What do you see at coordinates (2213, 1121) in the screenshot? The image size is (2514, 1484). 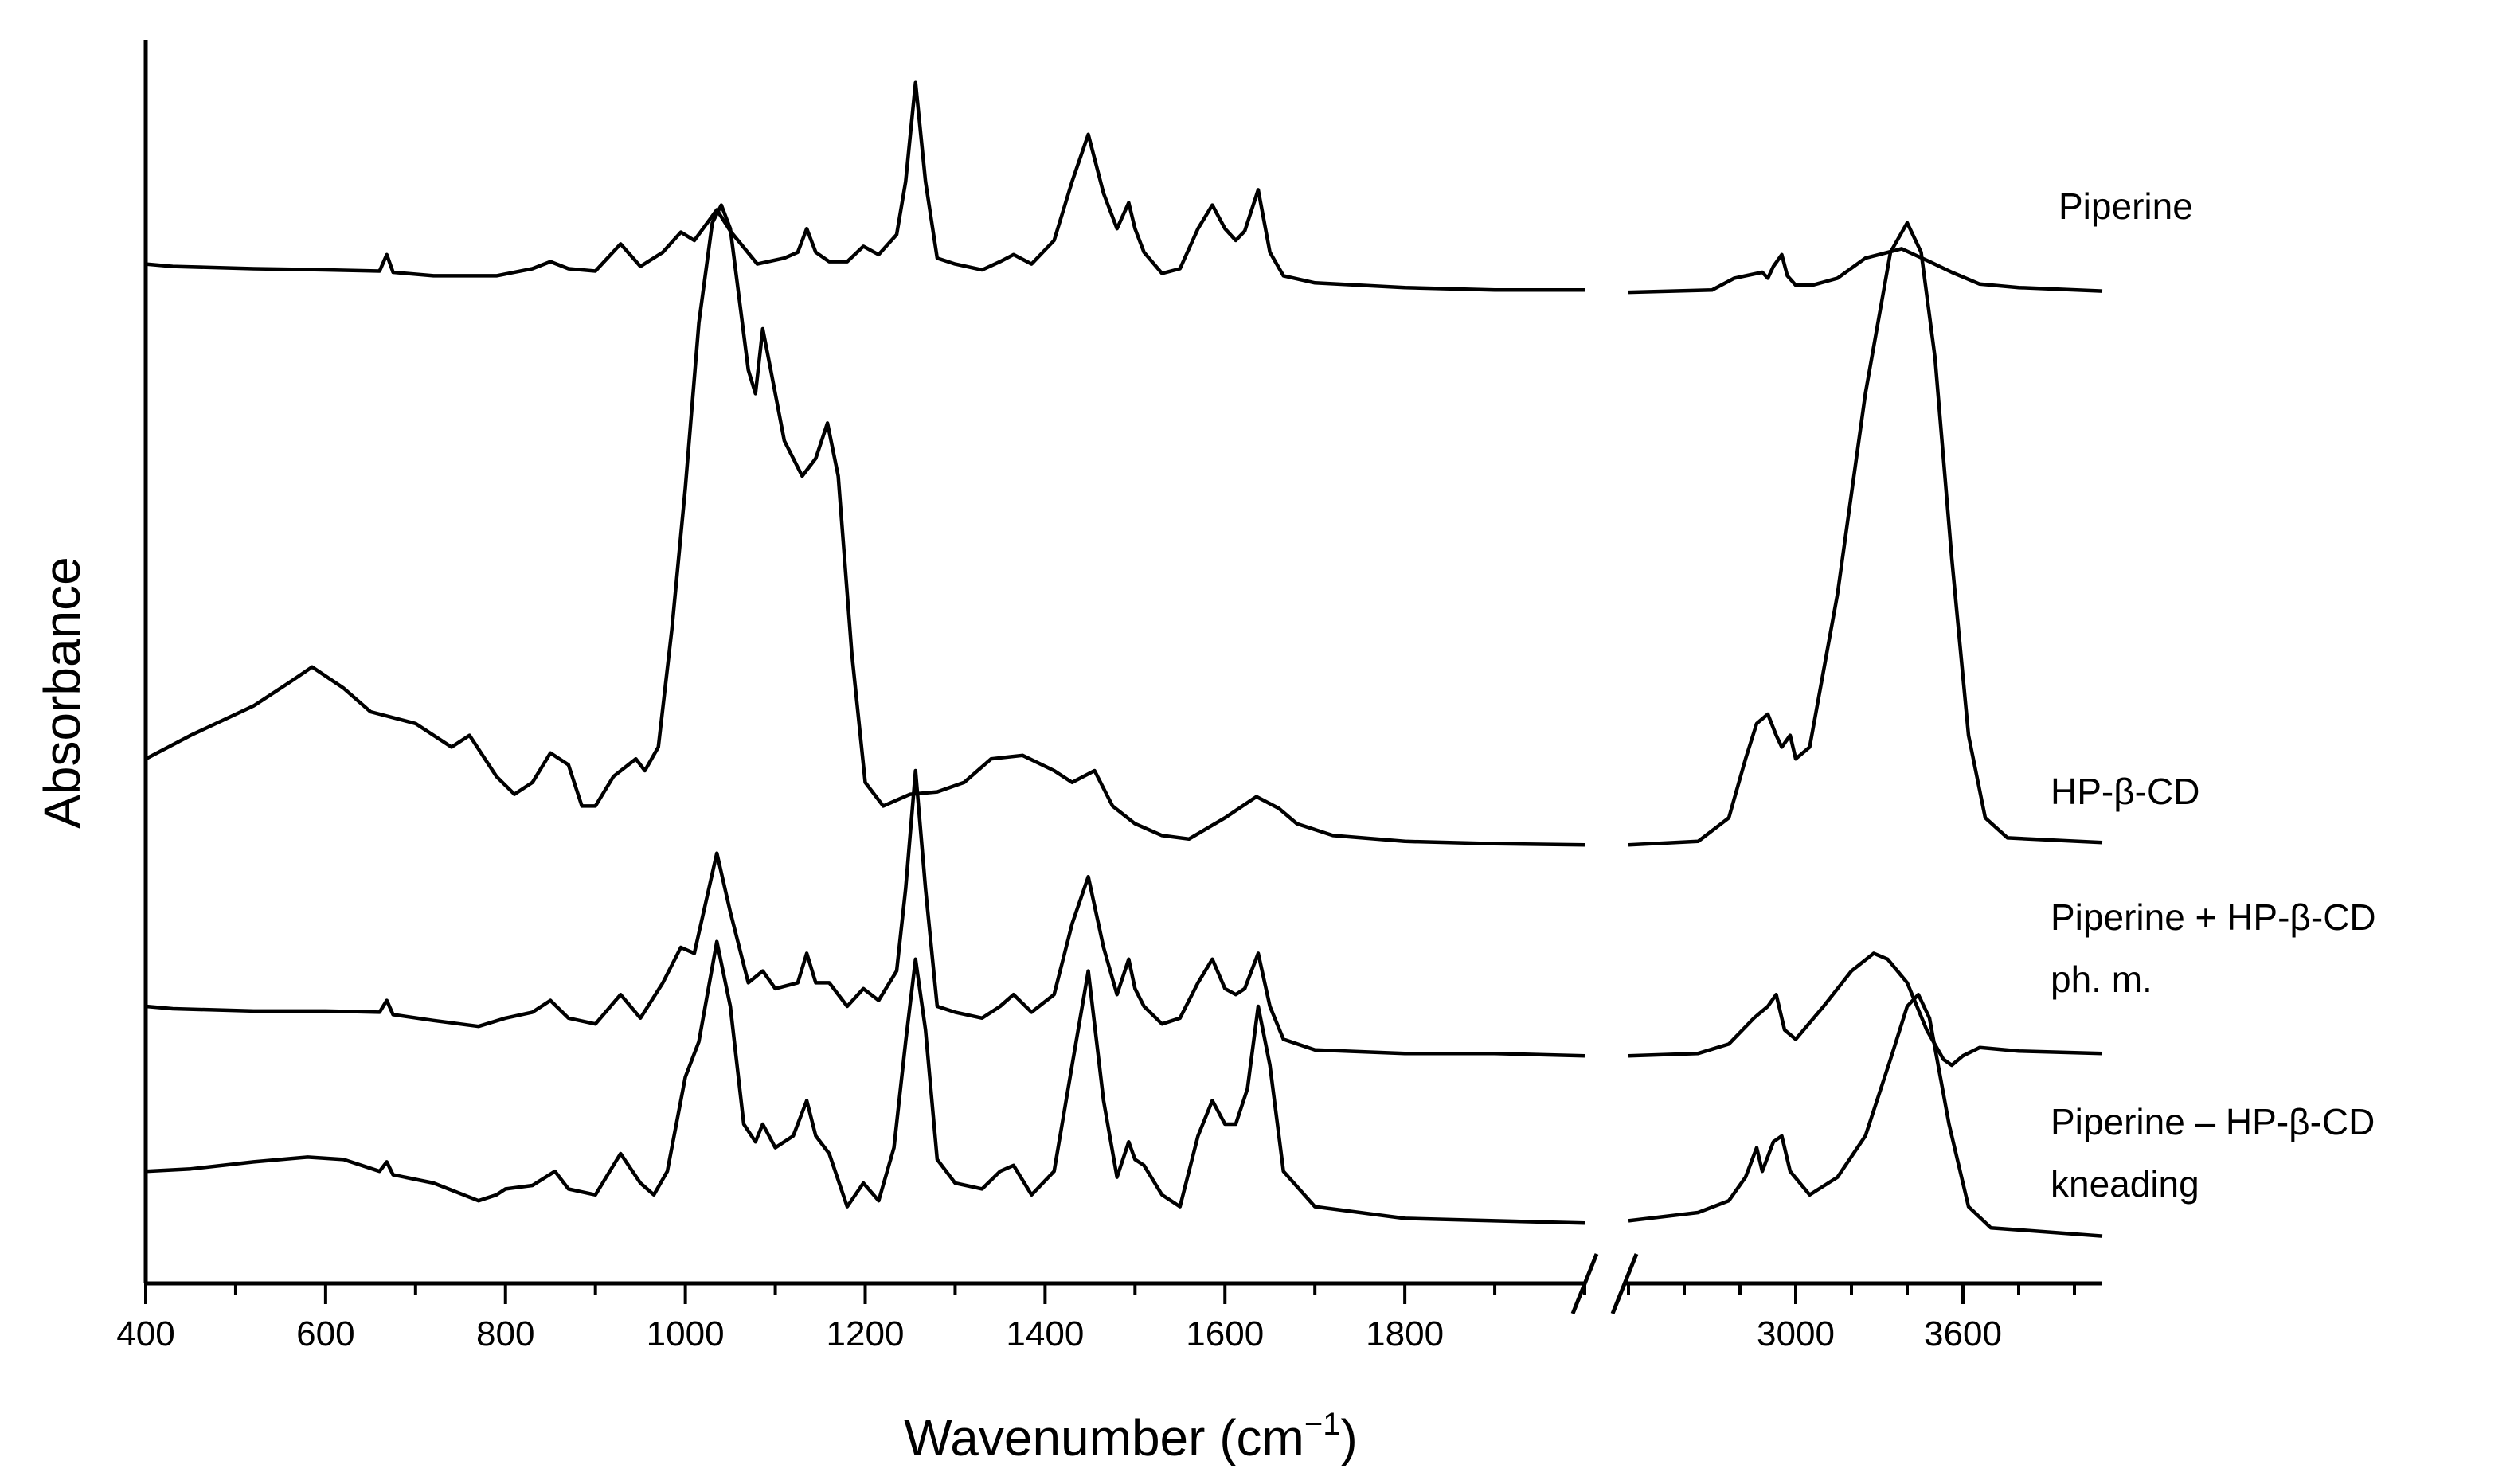 I see `series-label-line: Piperine – HP-β-CD` at bounding box center [2213, 1121].